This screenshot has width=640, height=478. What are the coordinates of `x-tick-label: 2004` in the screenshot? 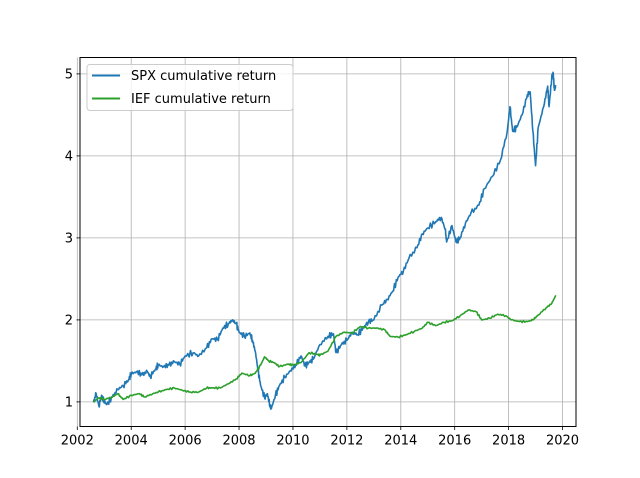 It's located at (131, 441).